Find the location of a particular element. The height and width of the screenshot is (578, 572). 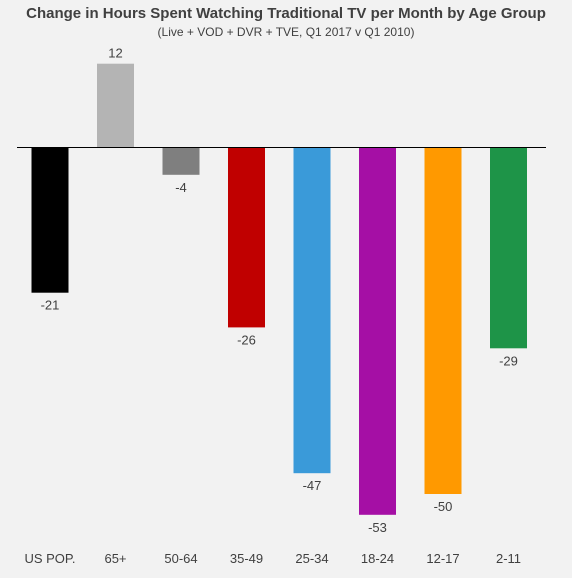

data-label: -21 is located at coordinates (50, 305).